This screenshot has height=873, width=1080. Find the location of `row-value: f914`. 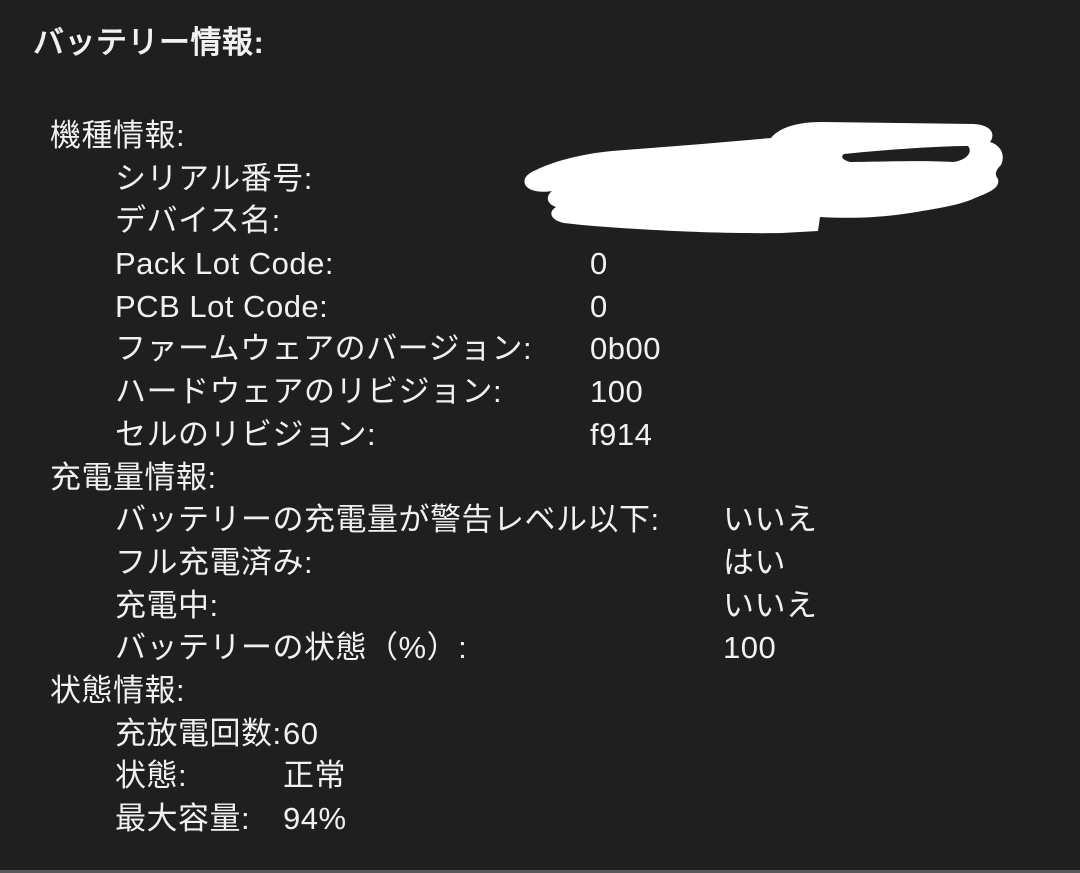

row-value: f914 is located at coordinates (621, 434).